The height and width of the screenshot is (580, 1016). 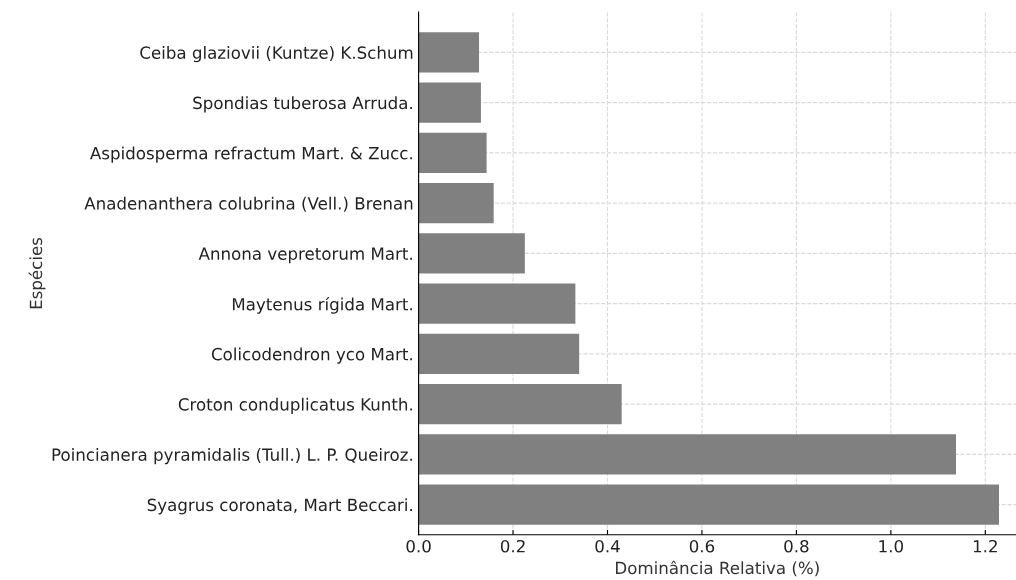 I want to click on x-tick-label: 0.4, so click(x=607, y=546).